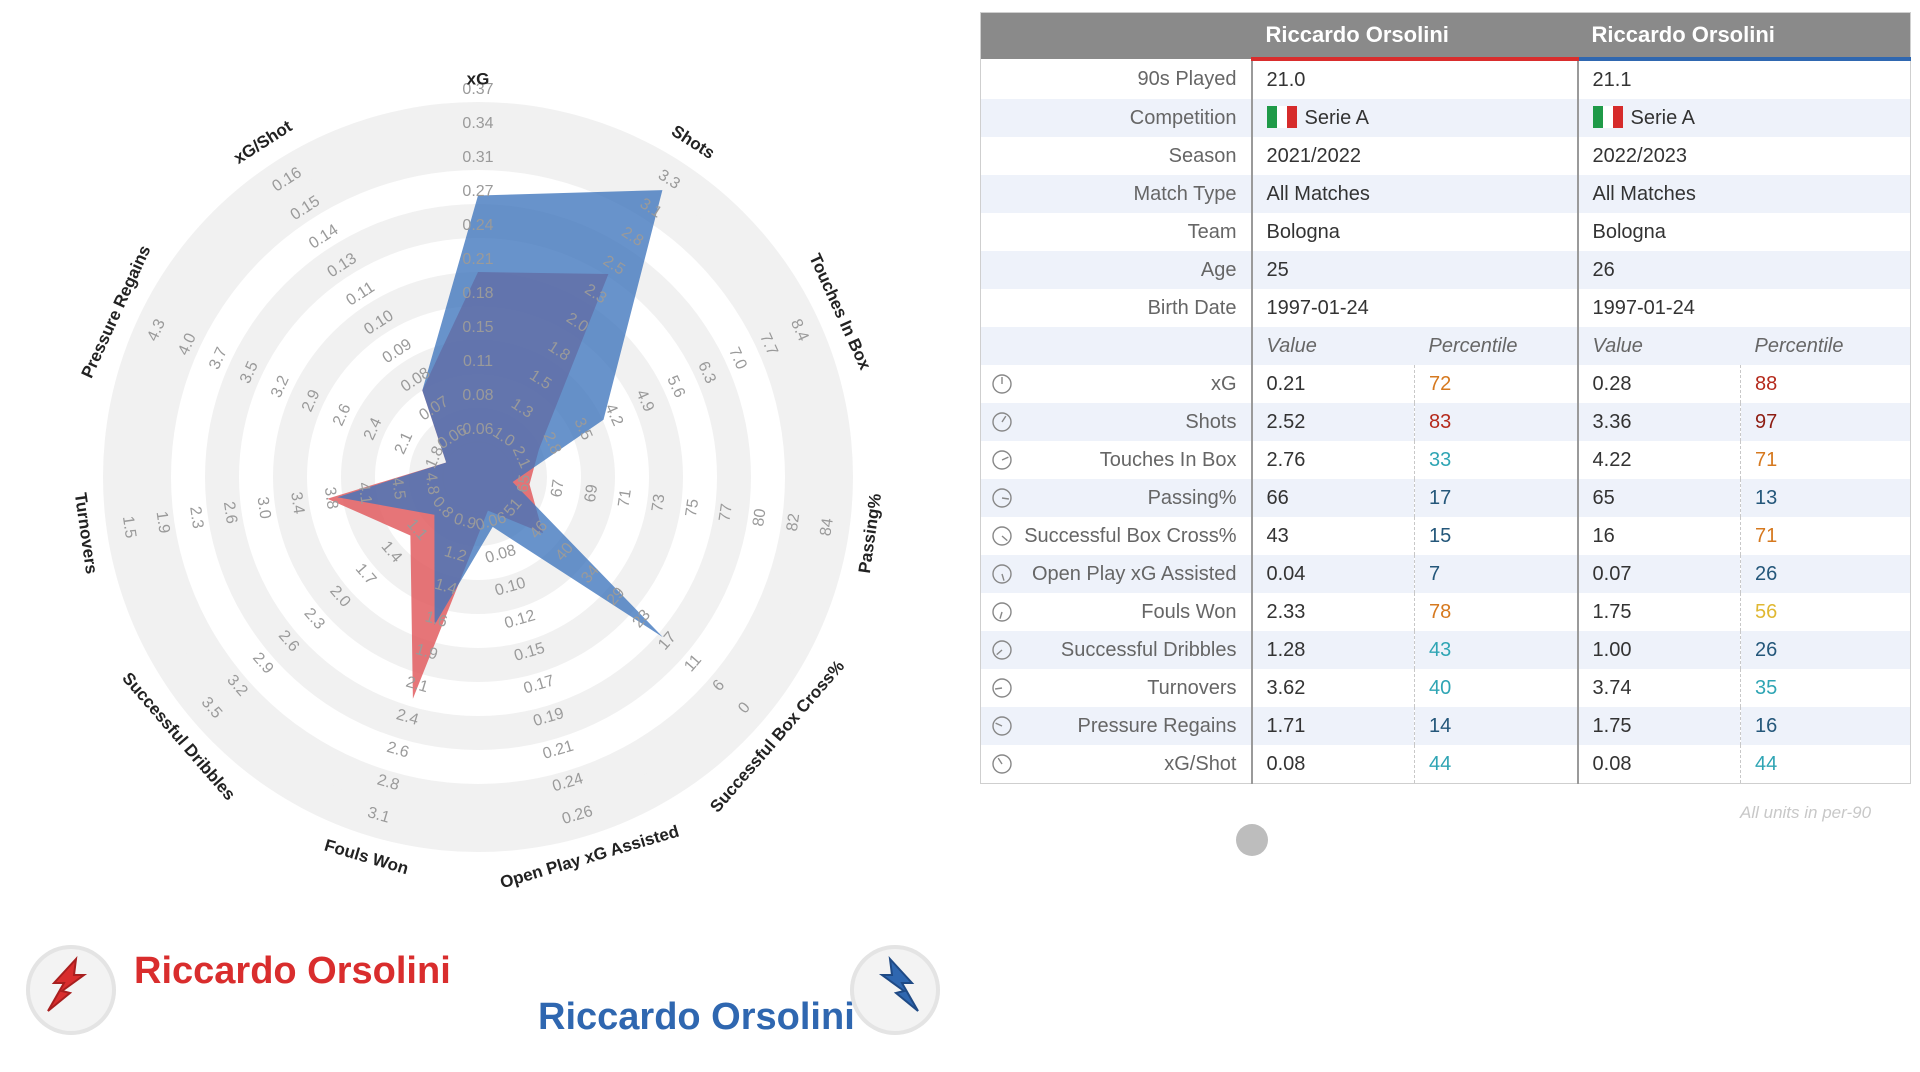  I want to click on radar-tick-label: 4.5, so click(398, 488).